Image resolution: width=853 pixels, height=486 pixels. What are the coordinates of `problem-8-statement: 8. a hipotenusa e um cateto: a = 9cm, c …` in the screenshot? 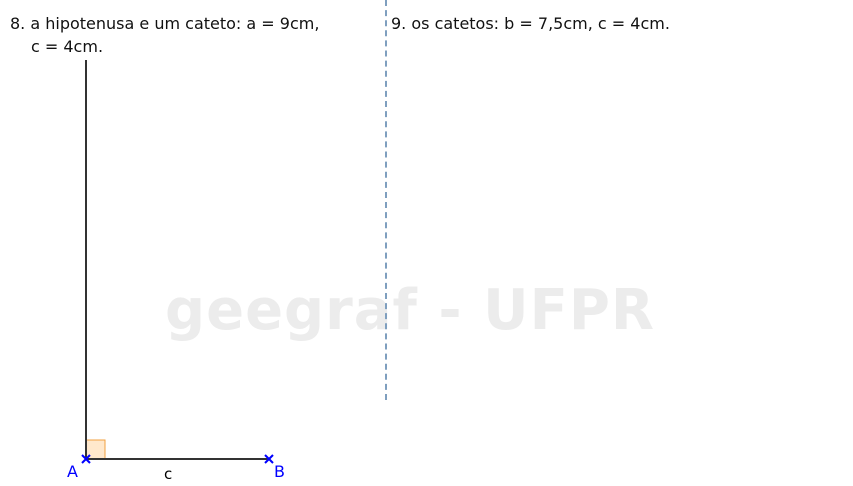 It's located at (164, 35).